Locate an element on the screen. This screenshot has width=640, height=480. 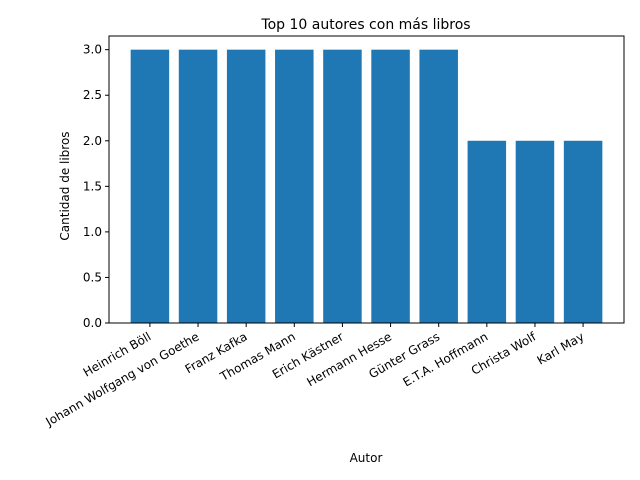
y-tick-label: 3.0 is located at coordinates (92, 50).